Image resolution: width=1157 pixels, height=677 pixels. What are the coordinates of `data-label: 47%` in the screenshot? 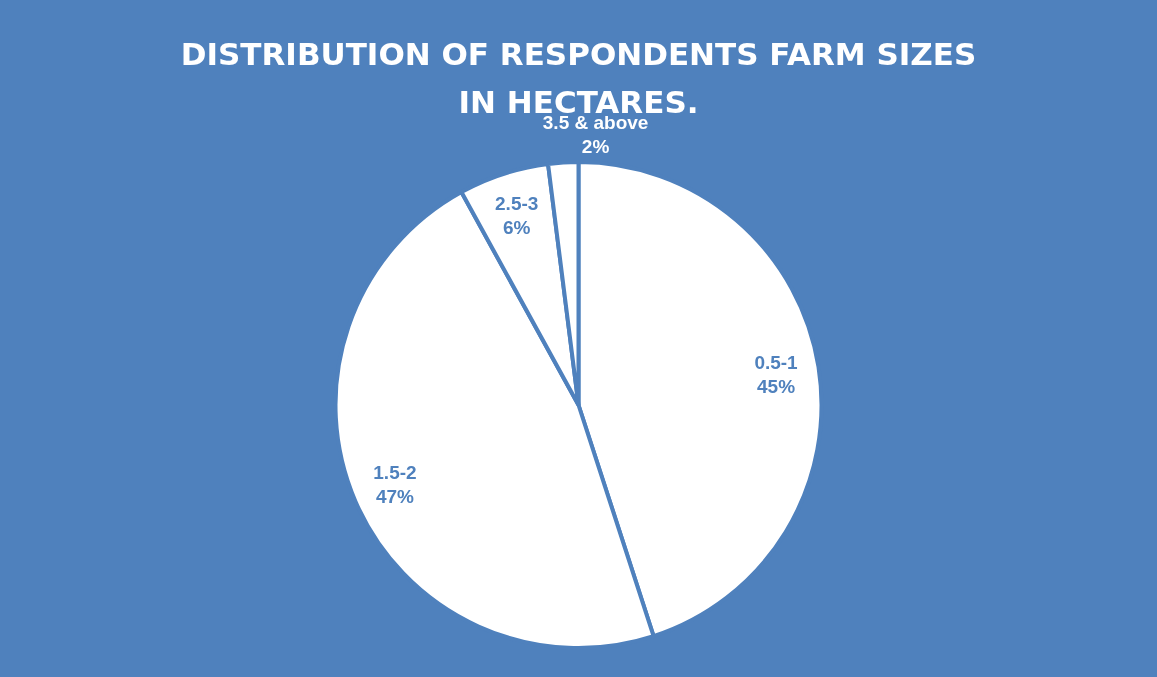 It's located at (395, 497).